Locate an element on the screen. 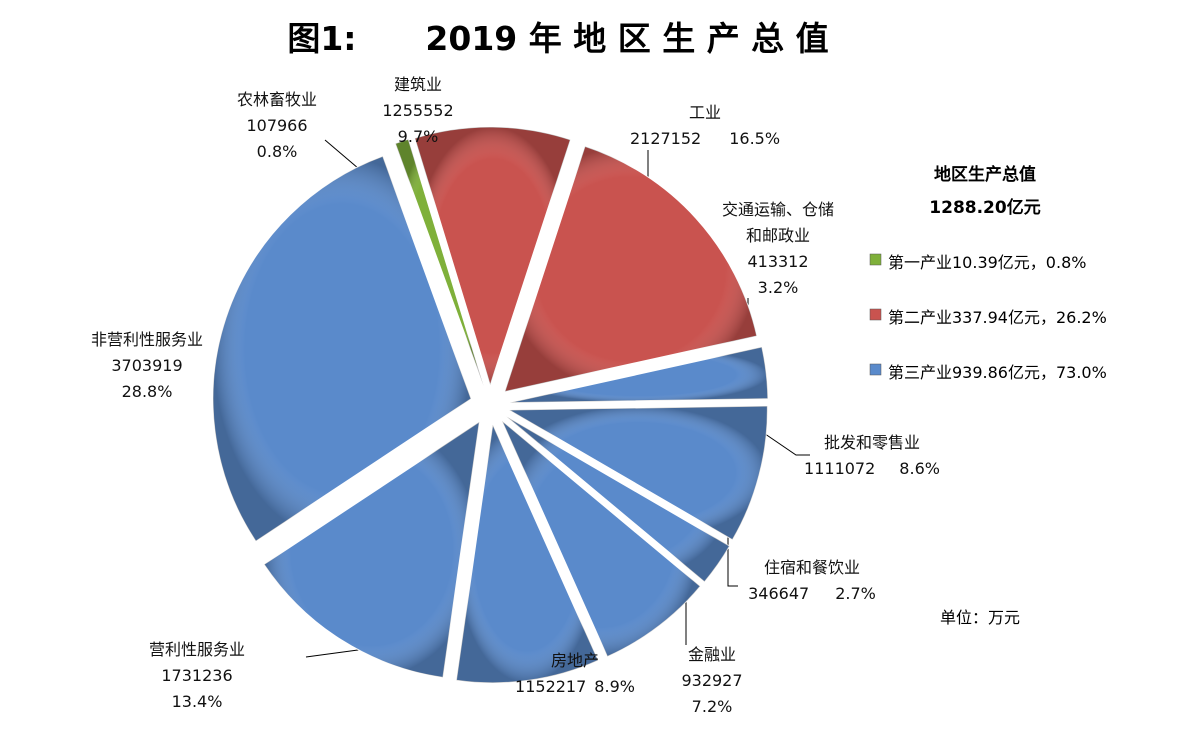  data-label: 金融业 932927 7.2% is located at coordinates (712, 681).